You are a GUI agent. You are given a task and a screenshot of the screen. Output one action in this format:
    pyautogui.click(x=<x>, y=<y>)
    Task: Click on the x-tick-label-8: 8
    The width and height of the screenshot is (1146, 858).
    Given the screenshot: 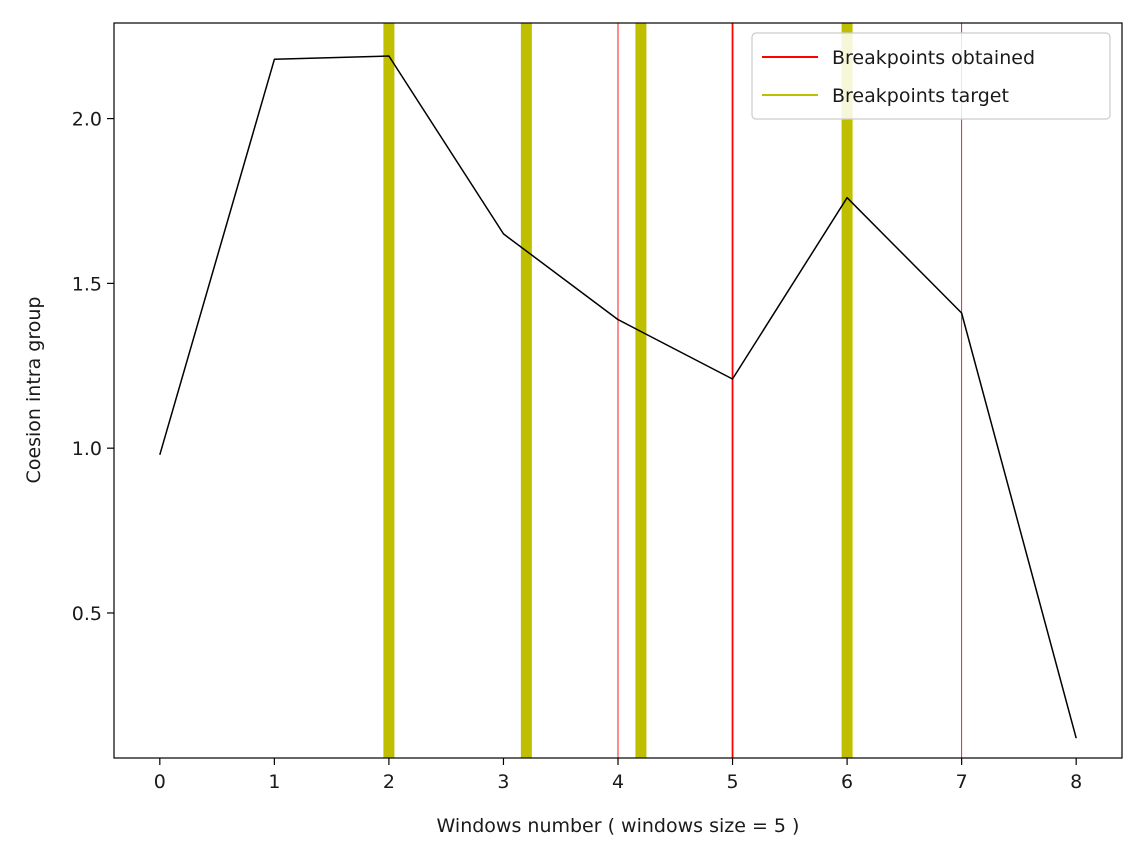 What is the action you would take?
    pyautogui.click(x=1076, y=782)
    